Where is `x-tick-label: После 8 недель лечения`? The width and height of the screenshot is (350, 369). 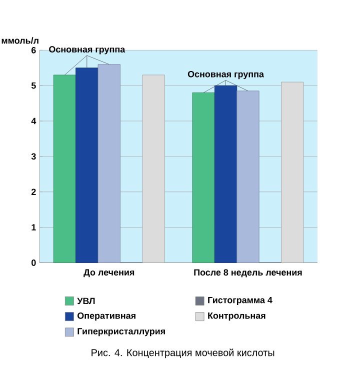 x-tick-label: После 8 недель лечения is located at coordinates (248, 273).